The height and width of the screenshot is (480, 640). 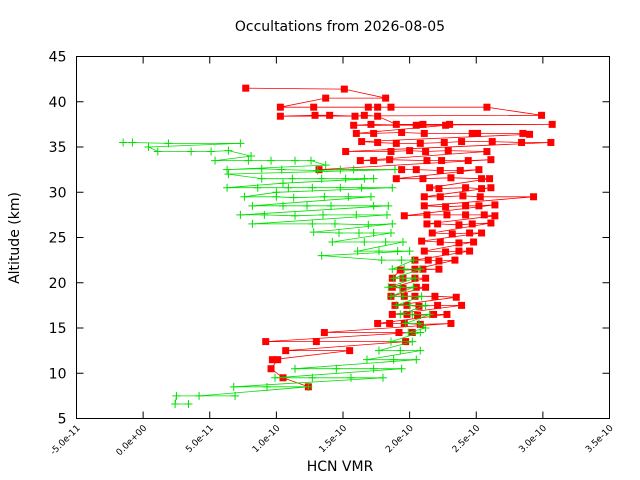 I want to click on y-tick-label: 10, so click(x=58, y=374).